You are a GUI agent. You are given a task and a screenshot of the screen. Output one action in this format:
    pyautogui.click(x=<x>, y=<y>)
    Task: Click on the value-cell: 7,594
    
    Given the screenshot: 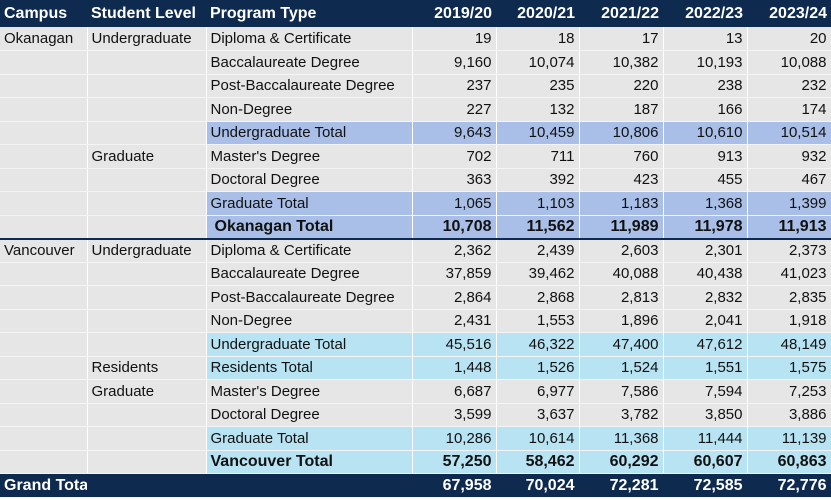 What is the action you would take?
    pyautogui.click(x=705, y=391)
    